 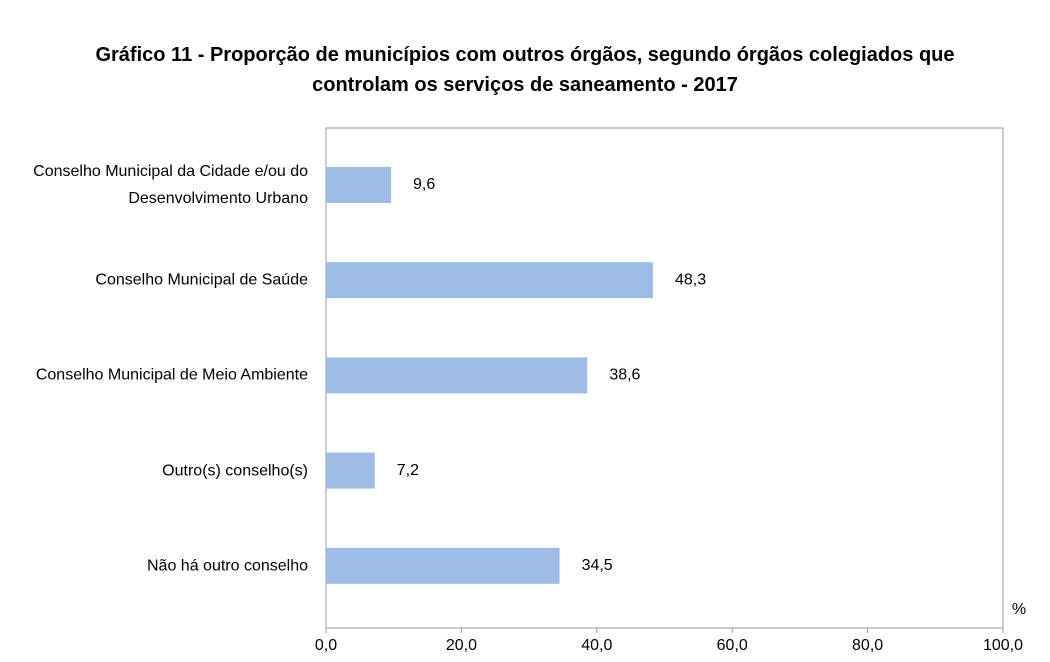 What do you see at coordinates (690, 279) in the screenshot?
I see `value-label: 48,3` at bounding box center [690, 279].